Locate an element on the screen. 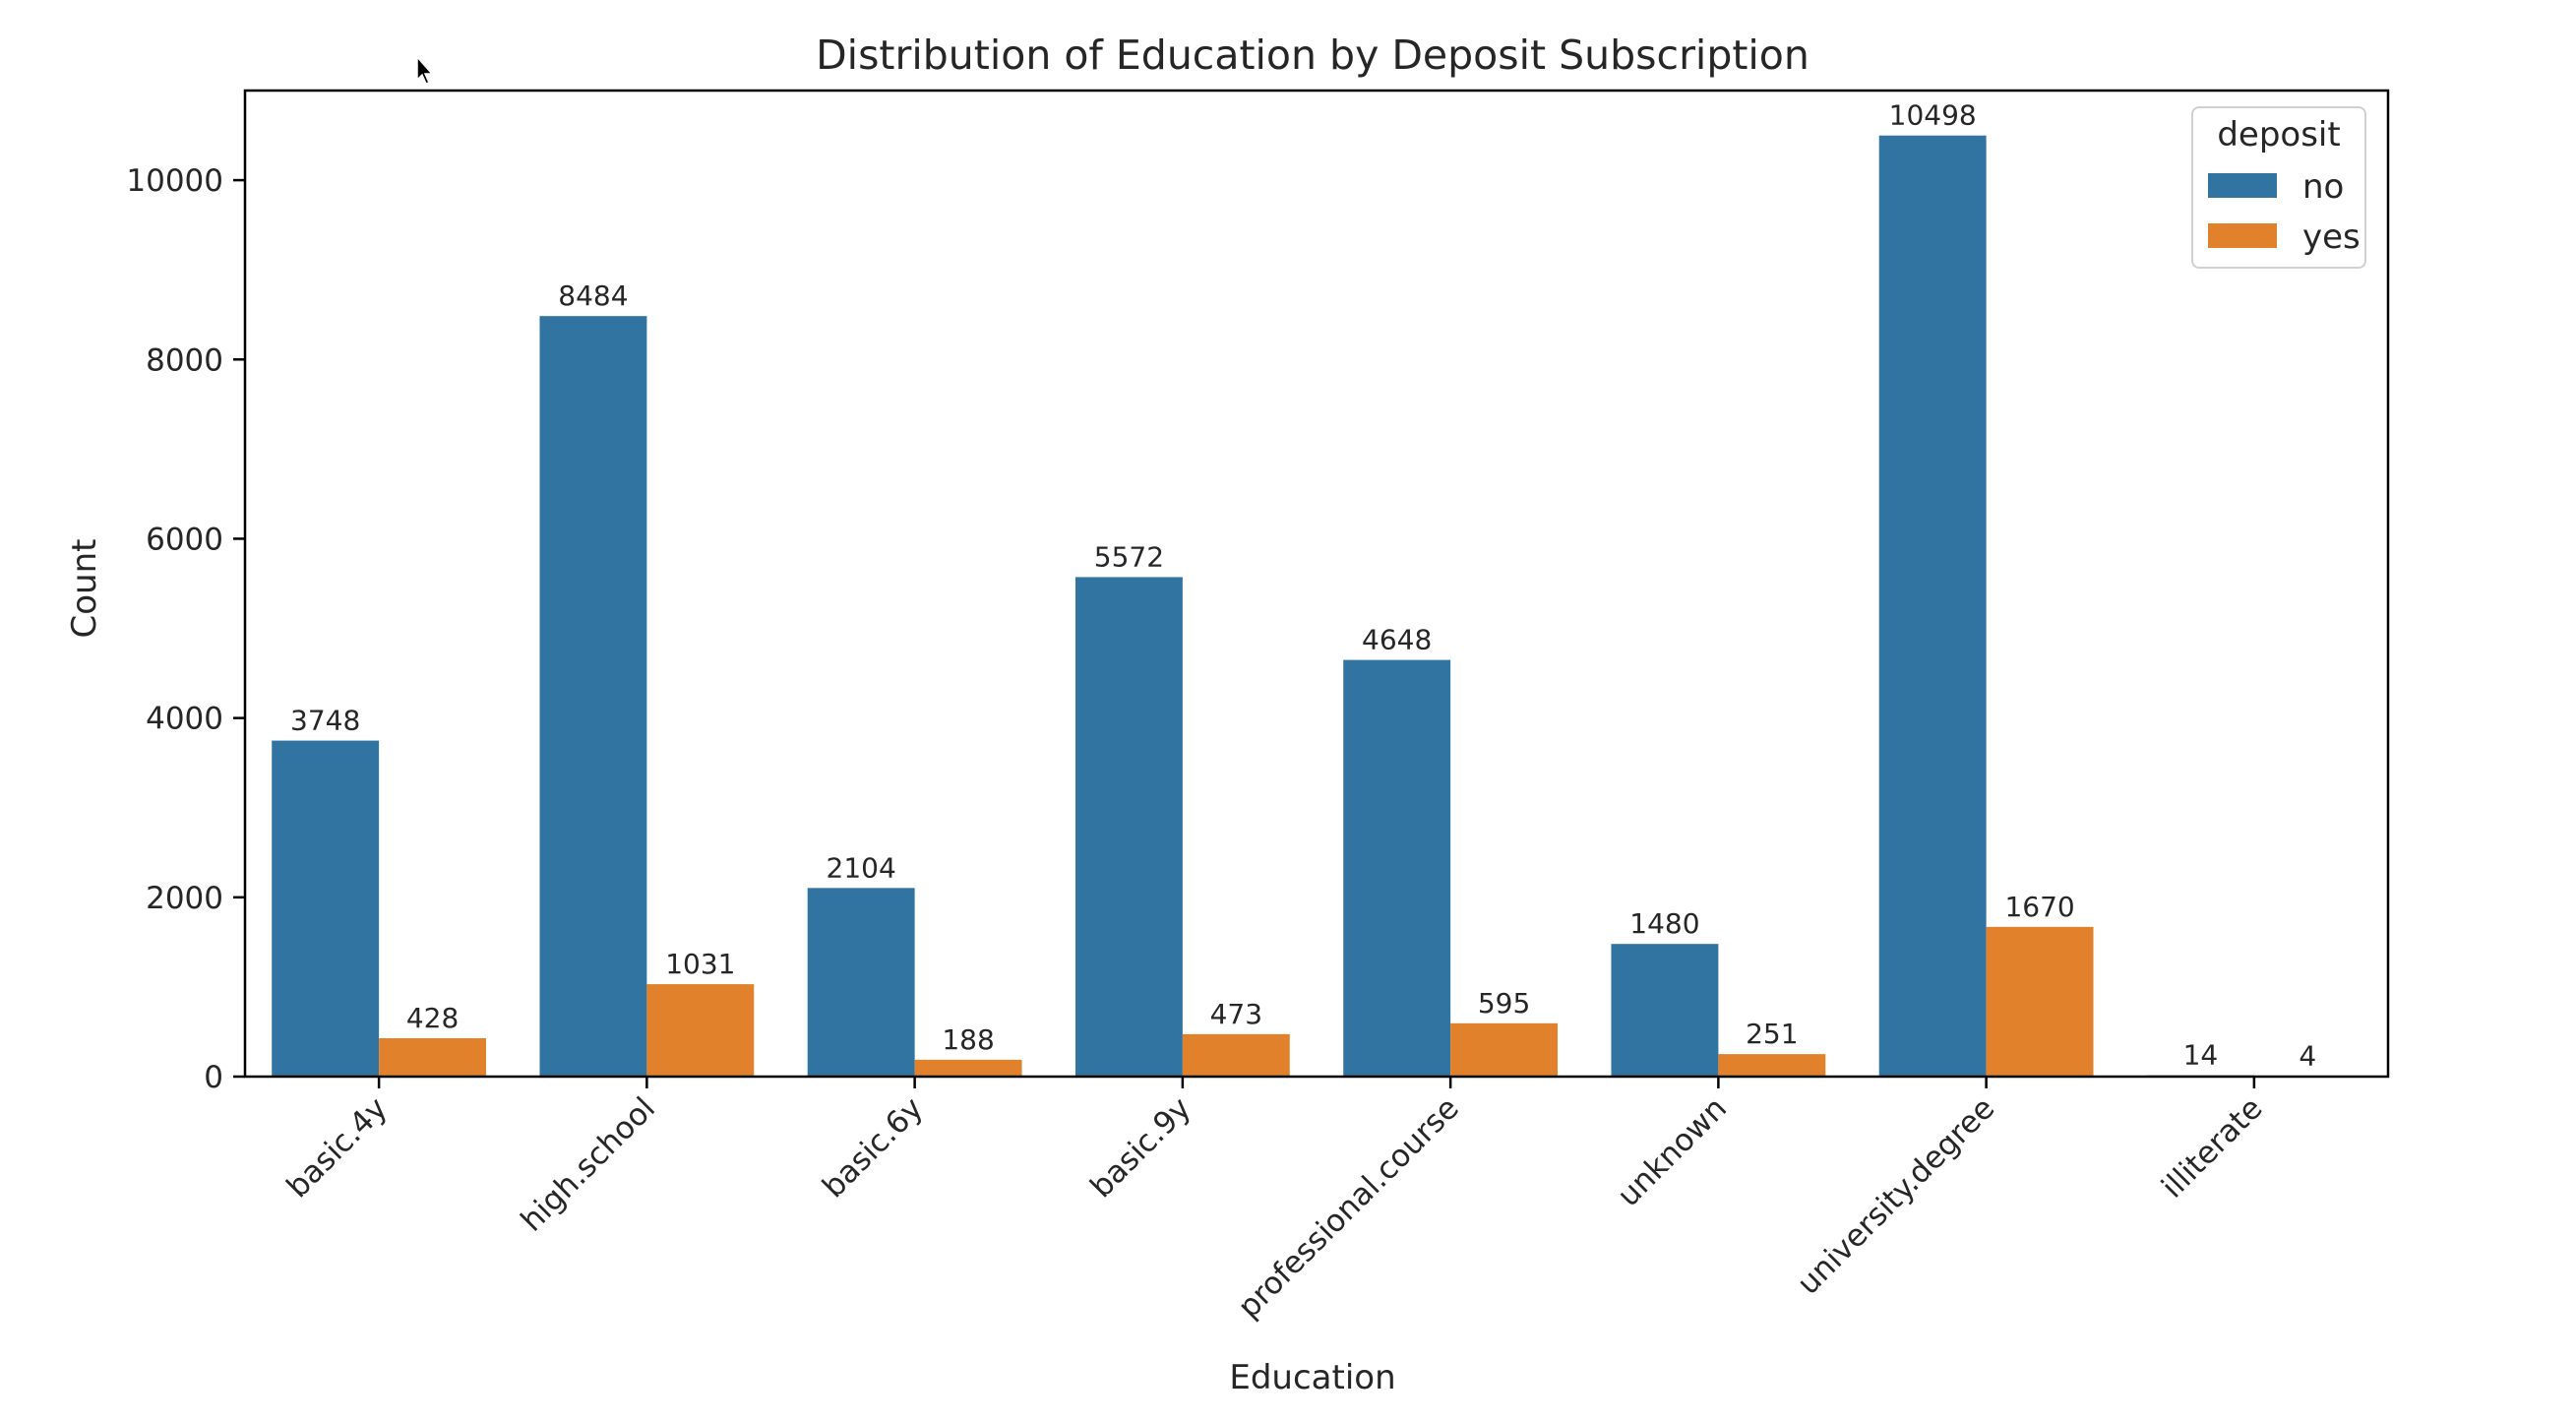 This screenshot has height=1423, width=2576. y-axis-label: Count is located at coordinates (84, 589).